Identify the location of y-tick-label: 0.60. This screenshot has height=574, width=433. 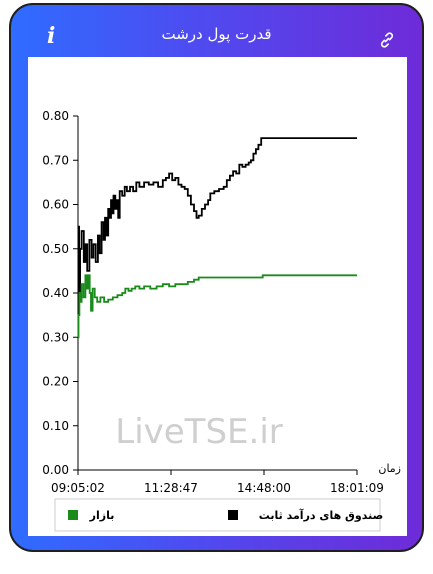
(55, 205).